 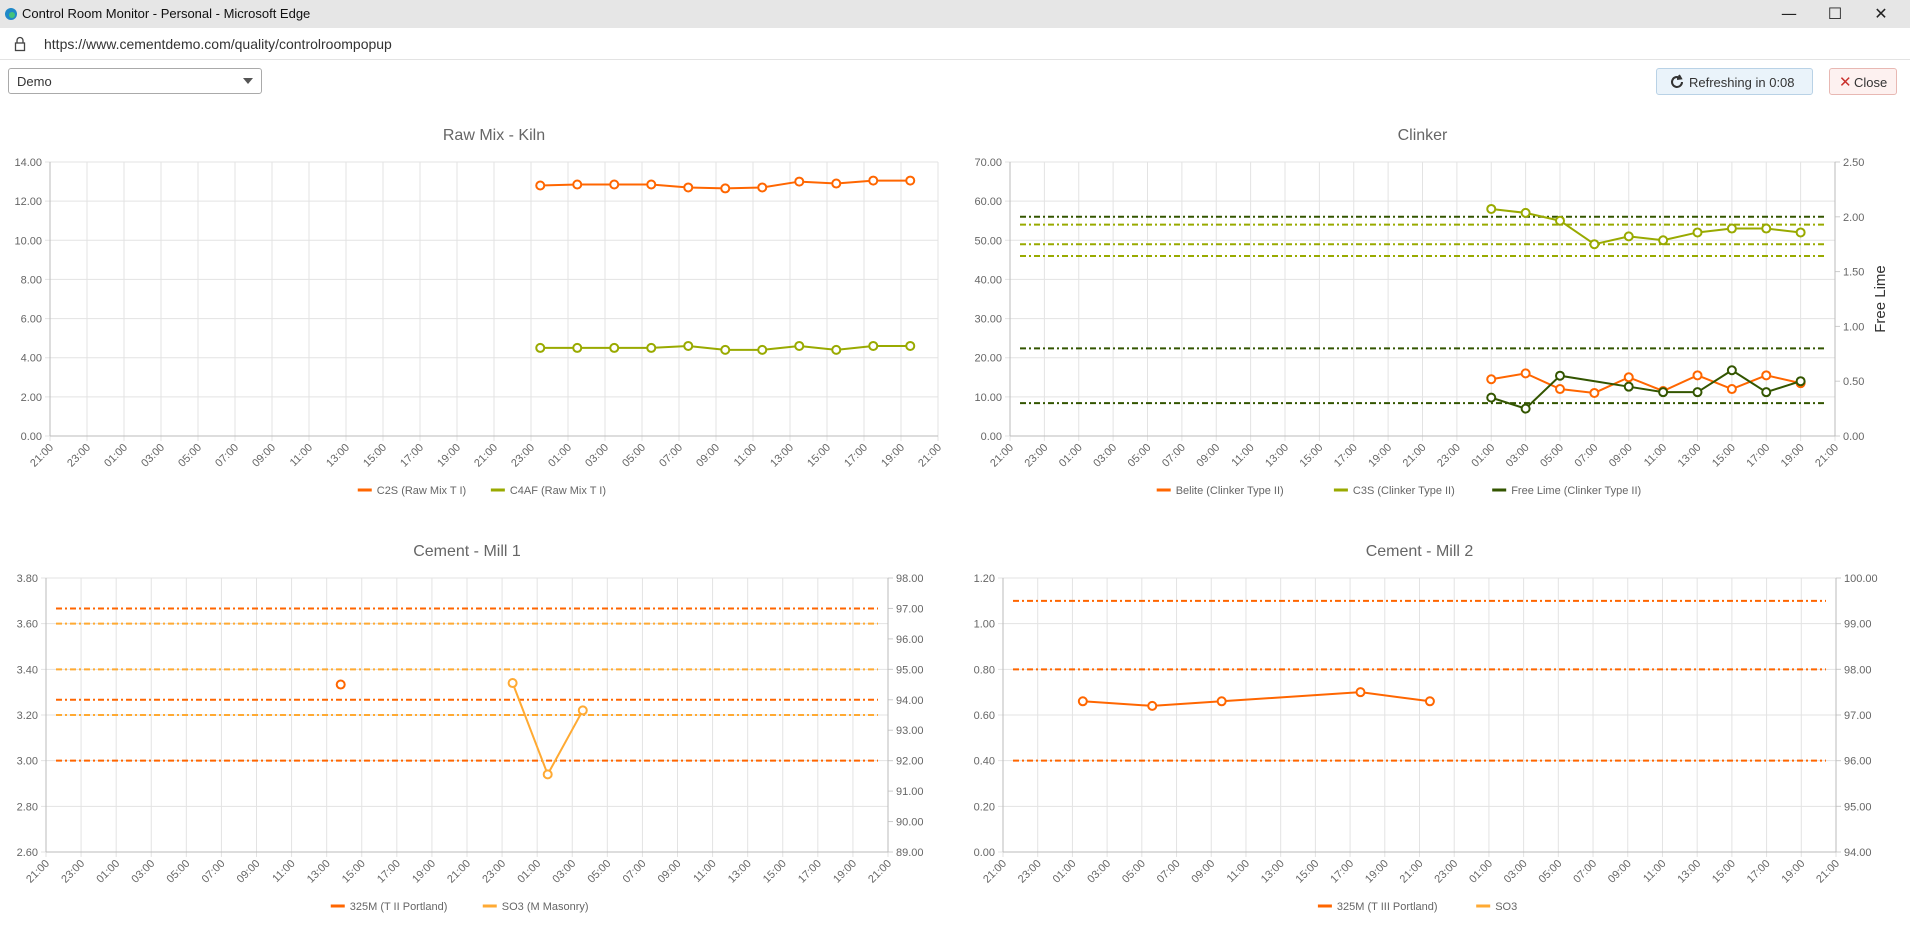 I want to click on y2-tick-label: 100.00, so click(x=1861, y=579).